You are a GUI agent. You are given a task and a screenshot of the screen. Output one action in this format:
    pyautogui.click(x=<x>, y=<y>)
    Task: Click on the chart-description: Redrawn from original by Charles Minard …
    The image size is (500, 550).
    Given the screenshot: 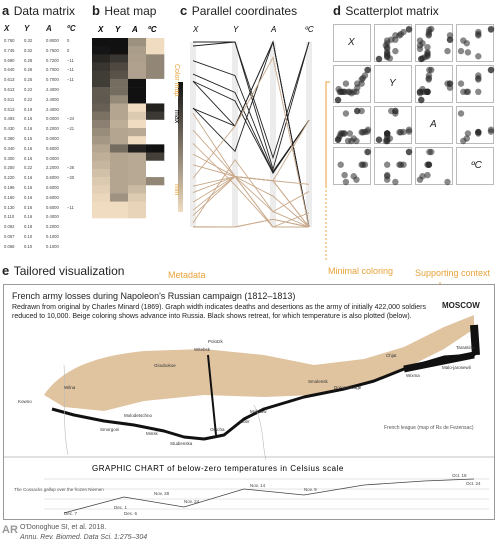 What is the action you would take?
    pyautogui.click(x=219, y=312)
    